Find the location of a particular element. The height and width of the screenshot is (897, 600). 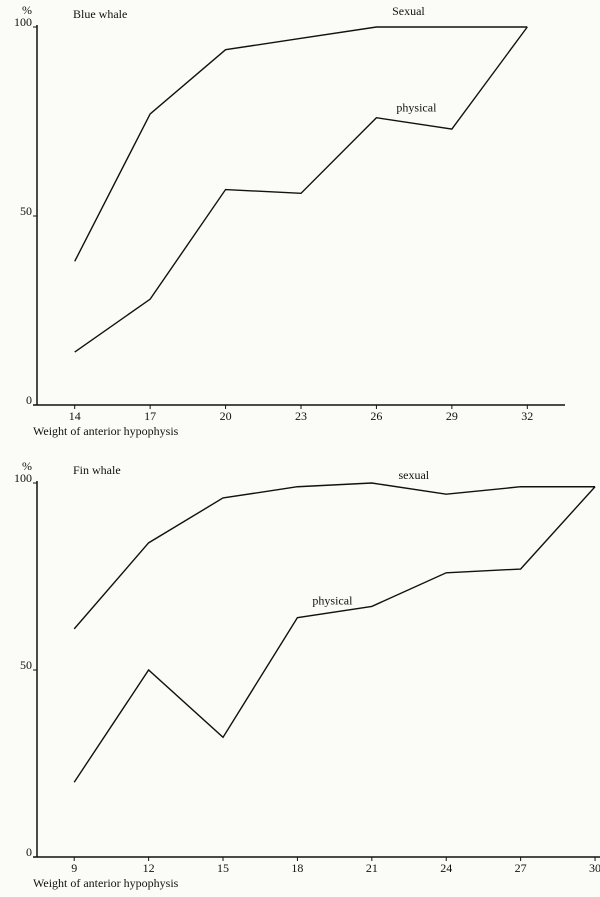

x-tick-label: 15 is located at coordinates (223, 868).